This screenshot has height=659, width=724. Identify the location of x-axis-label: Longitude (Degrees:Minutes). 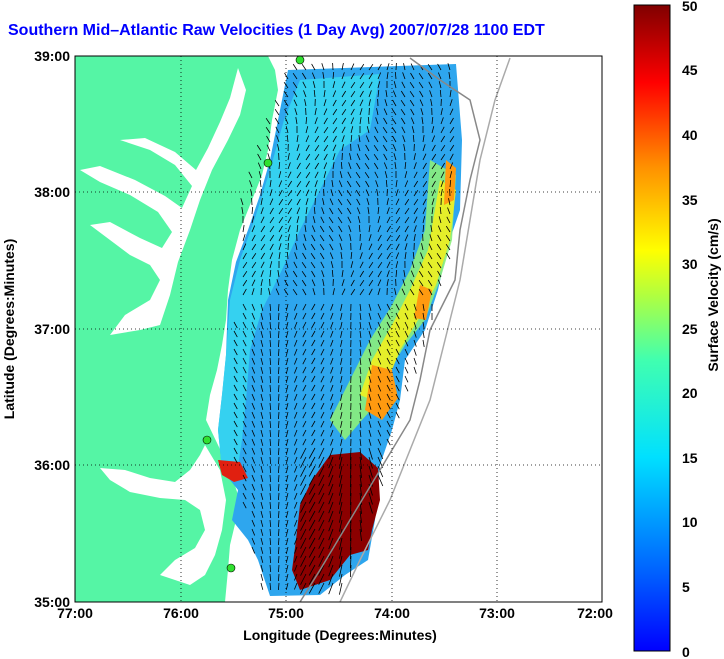
(340, 635).